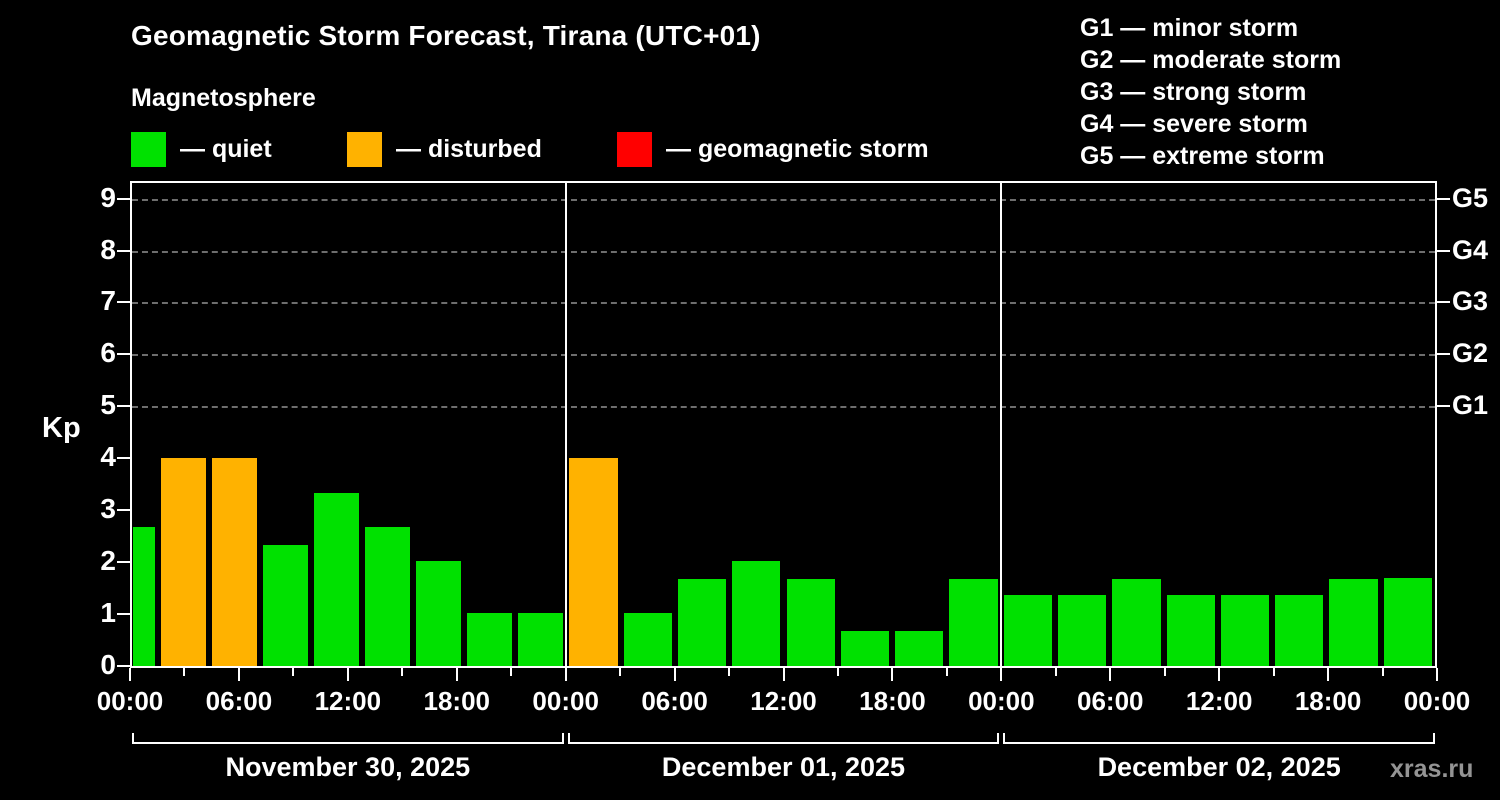  I want to click on y-tick-label: 3, so click(108, 509).